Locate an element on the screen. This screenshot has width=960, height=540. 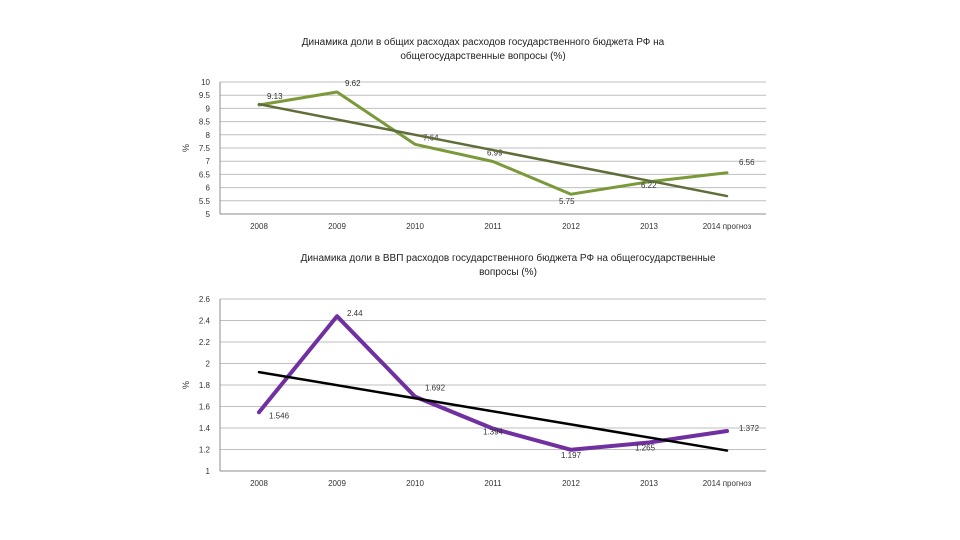
y-tick-label: 6 is located at coordinates (208, 188).